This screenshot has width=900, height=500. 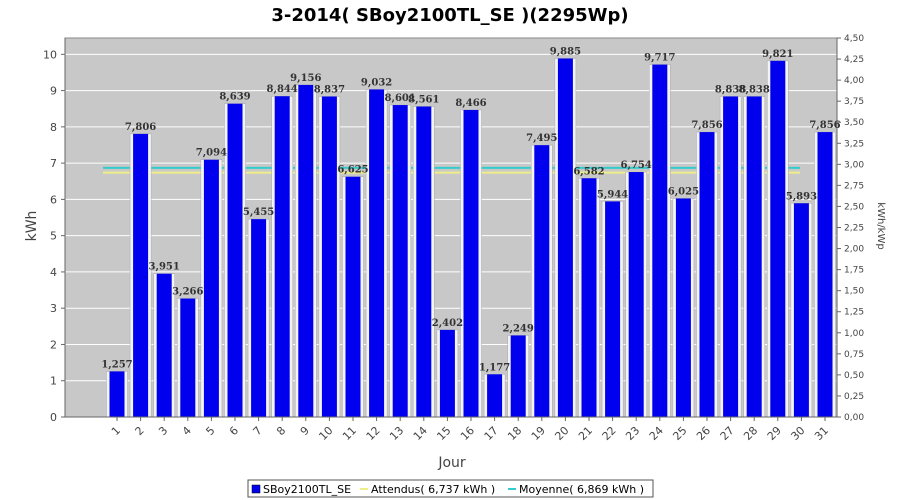 I want to click on legend-entry-attendus: Attendus( 6,737 kWh ), so click(x=433, y=489).